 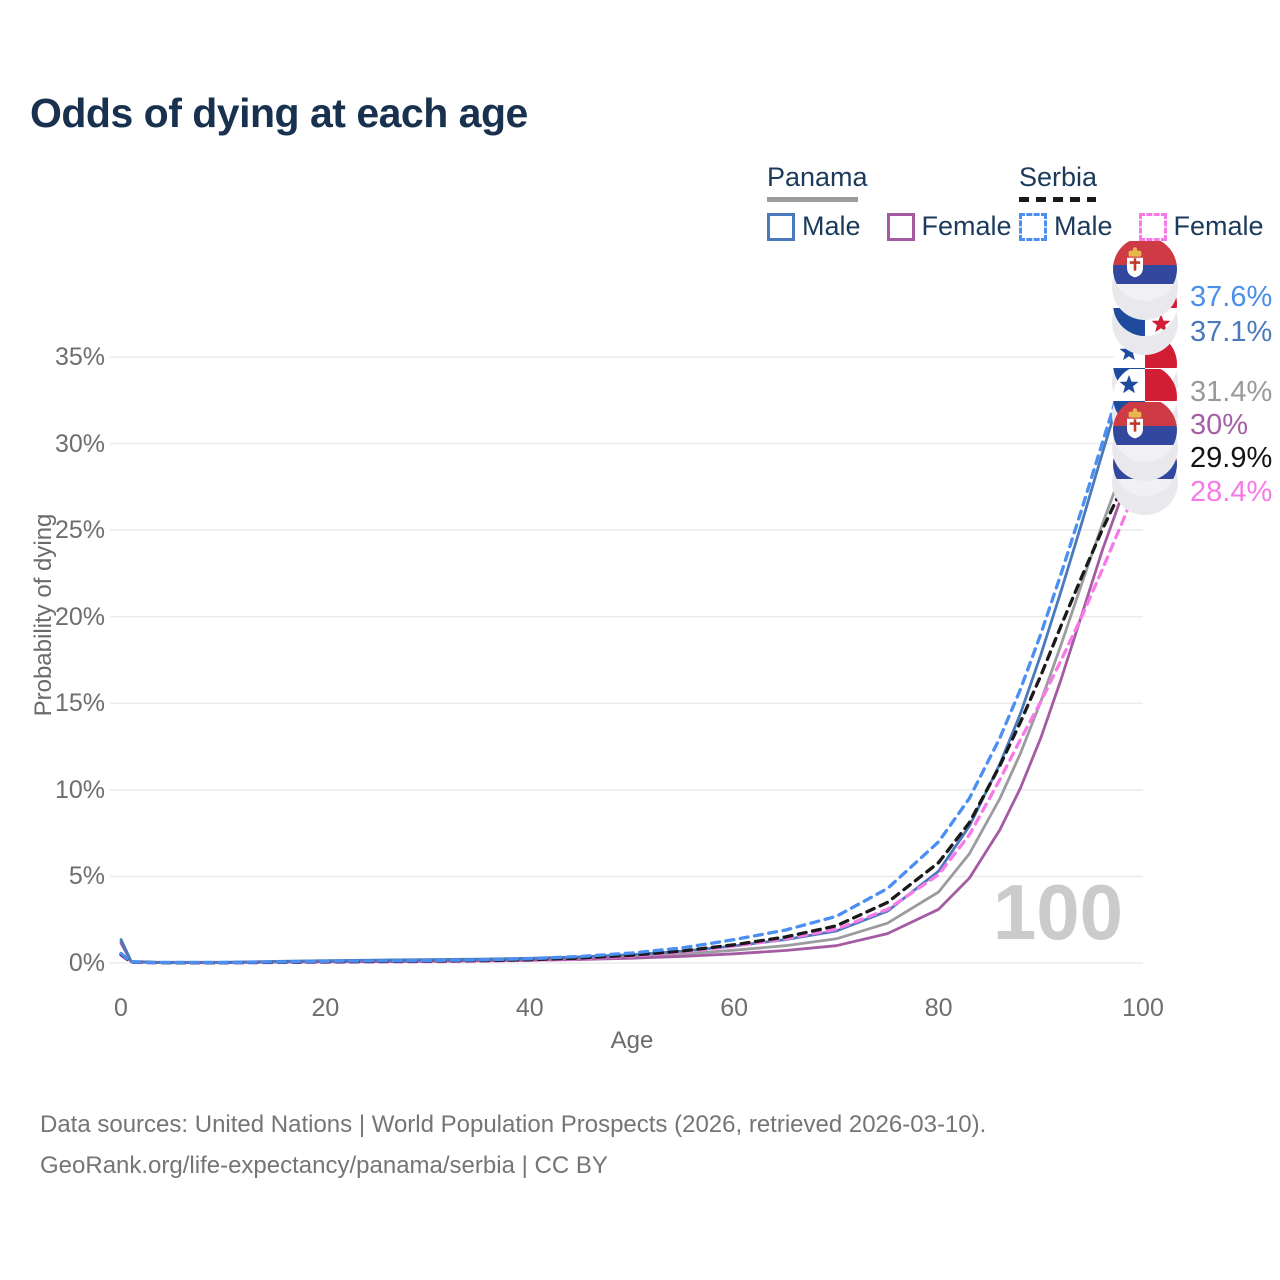 What do you see at coordinates (86, 963) in the screenshot?
I see `y-tick-0: 0%` at bounding box center [86, 963].